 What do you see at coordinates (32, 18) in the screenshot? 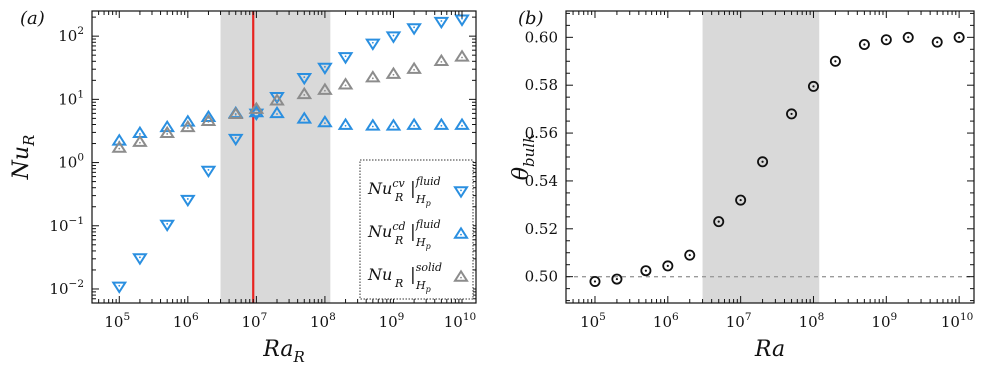
I see `panel-label: (a)` at bounding box center [32, 18].